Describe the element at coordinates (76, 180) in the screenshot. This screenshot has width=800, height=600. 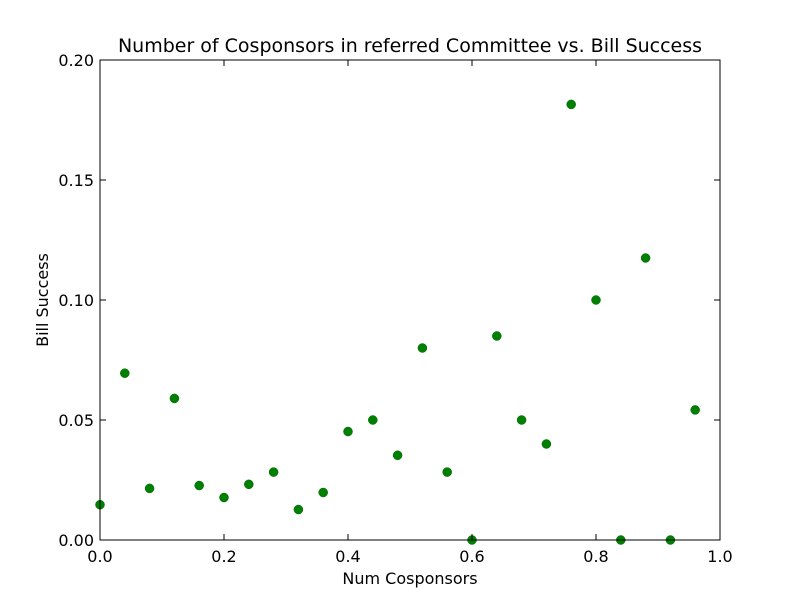
I see `y-tick-label: 0.15` at that location.